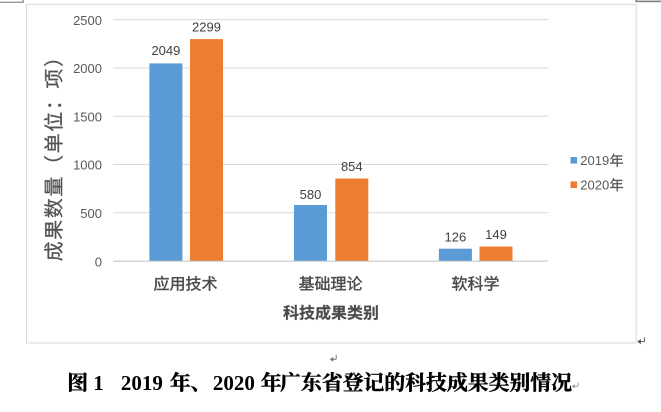  I want to click on svg-text: 0, so click(98, 261).